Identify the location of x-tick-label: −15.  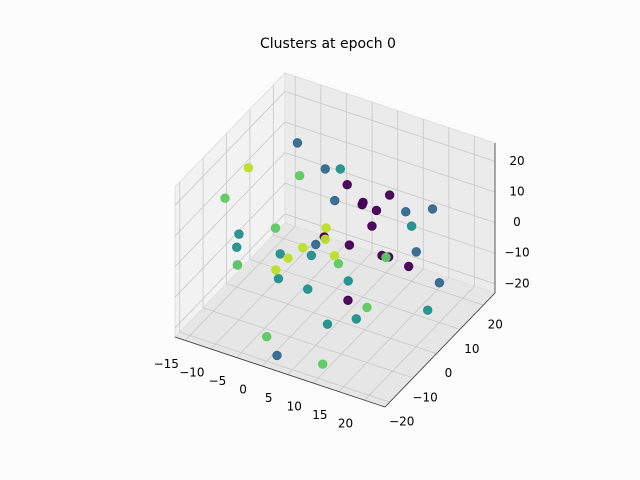
(166, 364).